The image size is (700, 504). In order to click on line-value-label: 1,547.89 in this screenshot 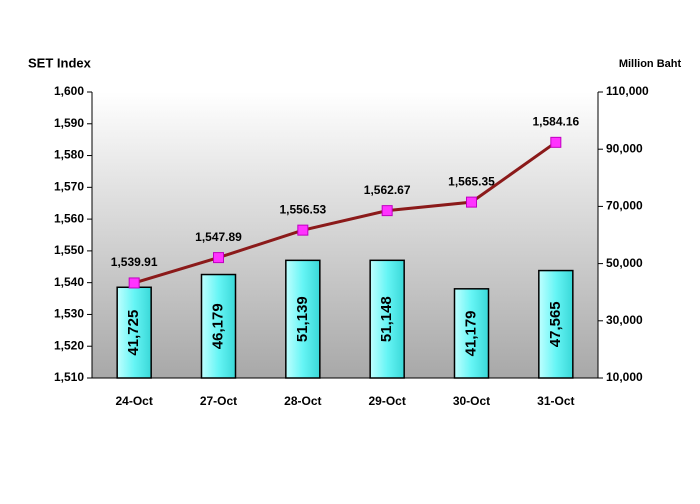, I will do `click(218, 237)`.